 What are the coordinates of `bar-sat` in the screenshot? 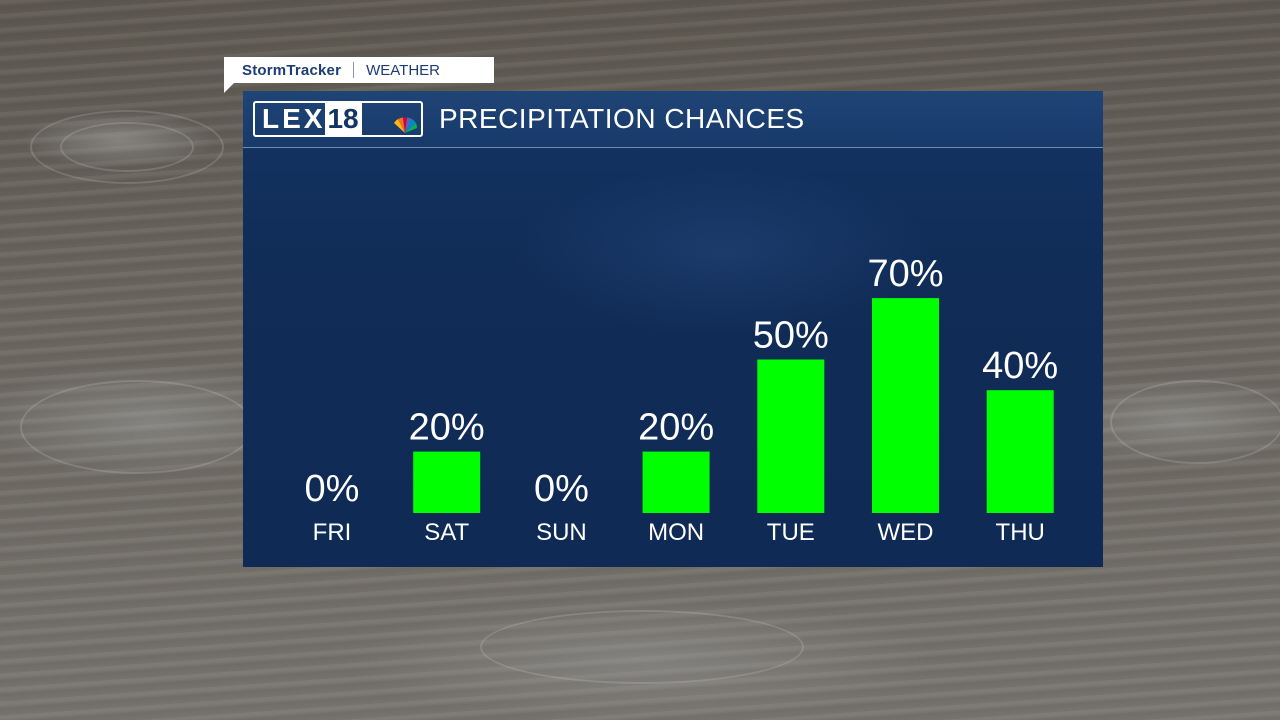 It's located at (447, 482).